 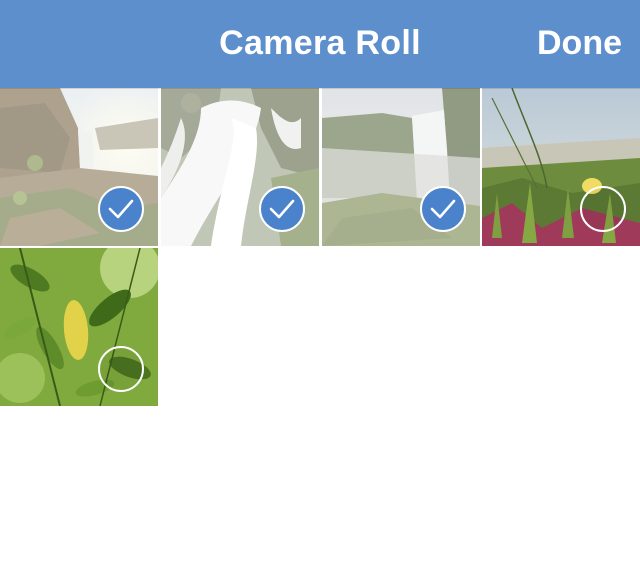 I want to click on photo-image, so click(x=79, y=327).